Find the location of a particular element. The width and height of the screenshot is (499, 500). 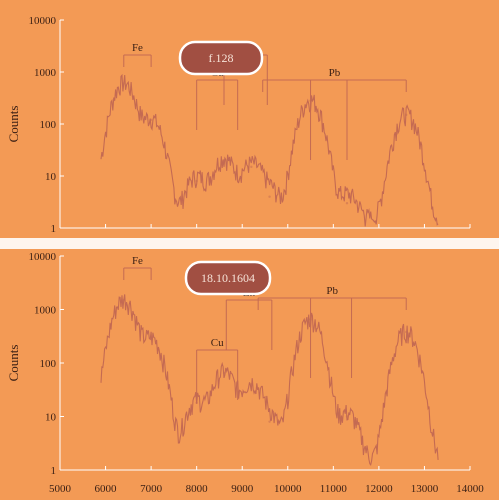

x-tick-label: 14000 is located at coordinates (470, 489).